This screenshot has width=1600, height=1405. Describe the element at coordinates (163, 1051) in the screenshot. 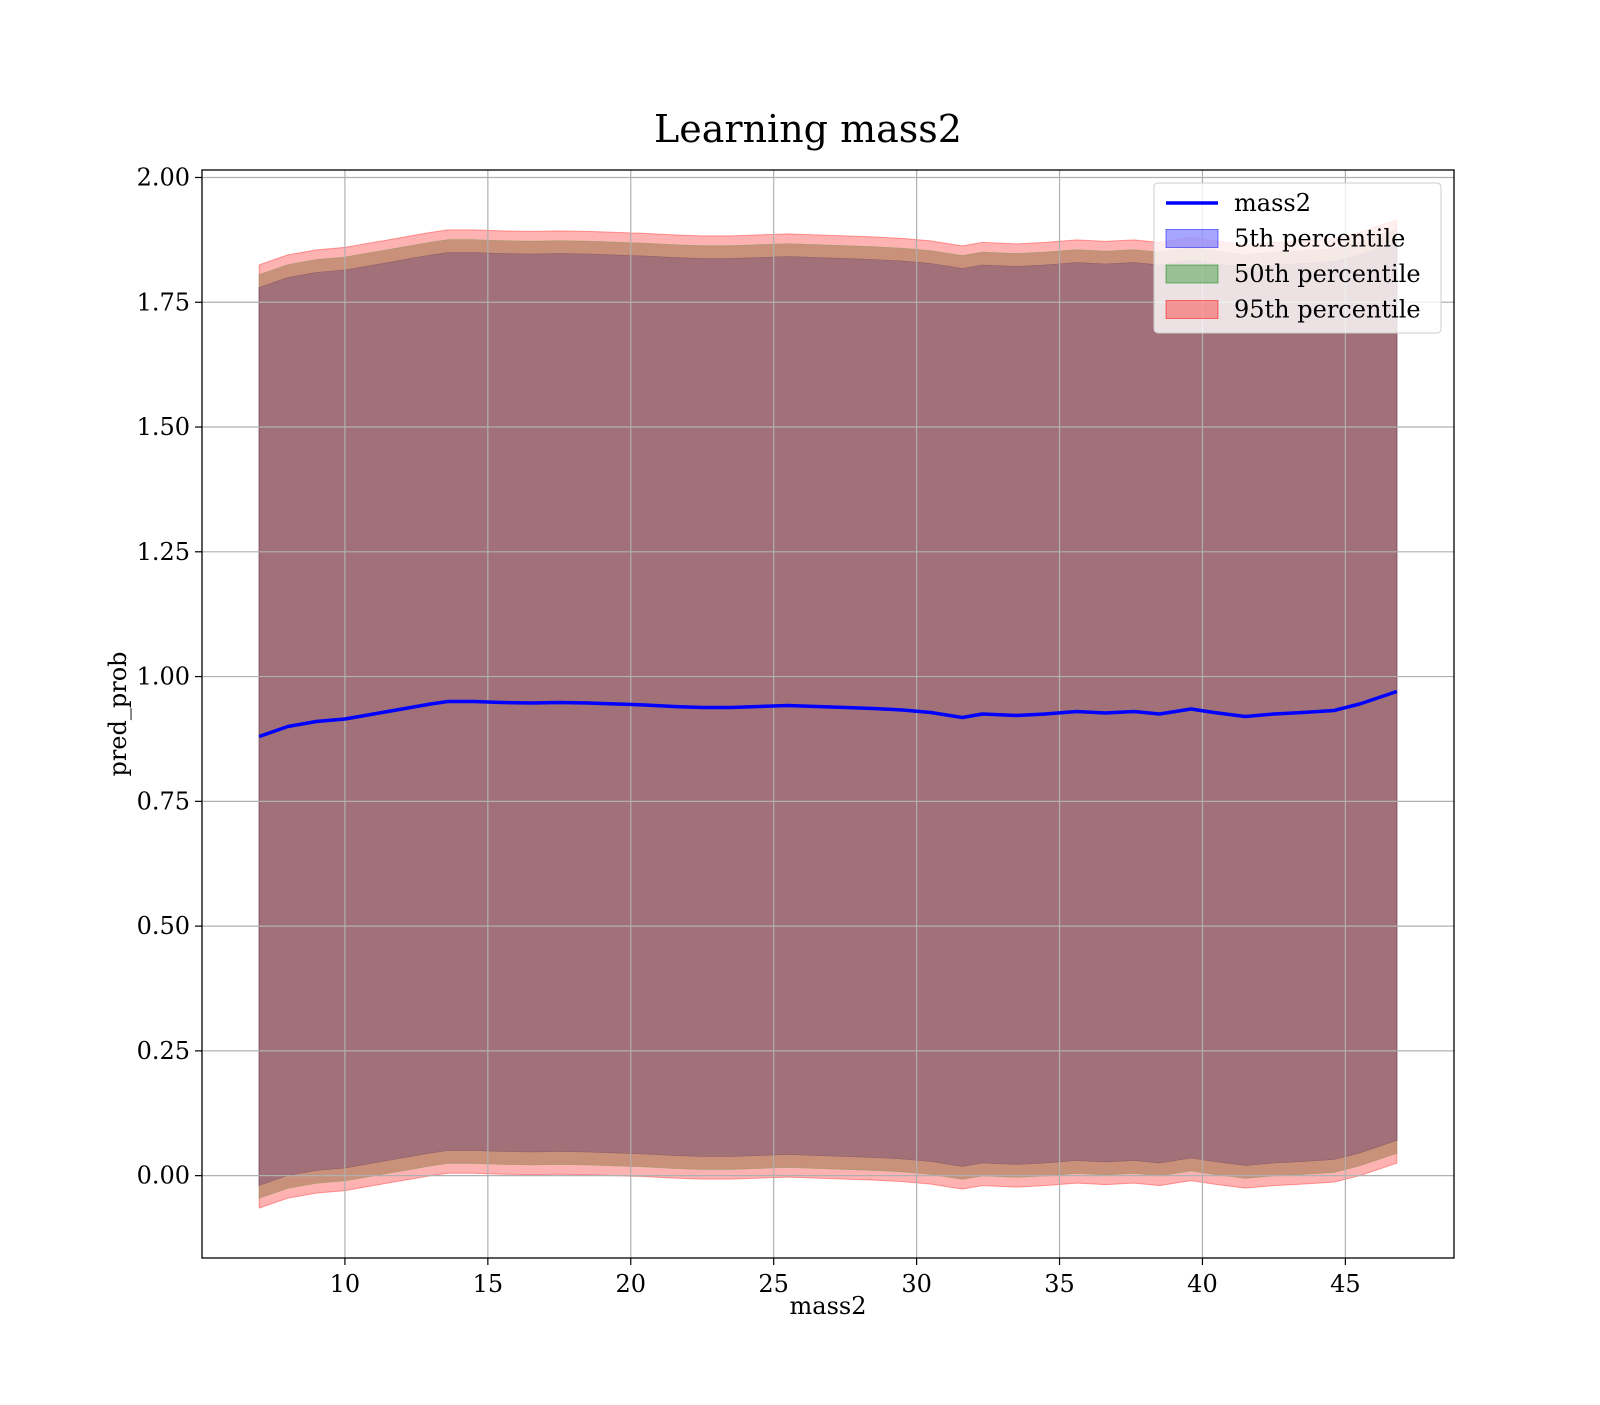

I see `y-tick-label: 0.25` at that location.